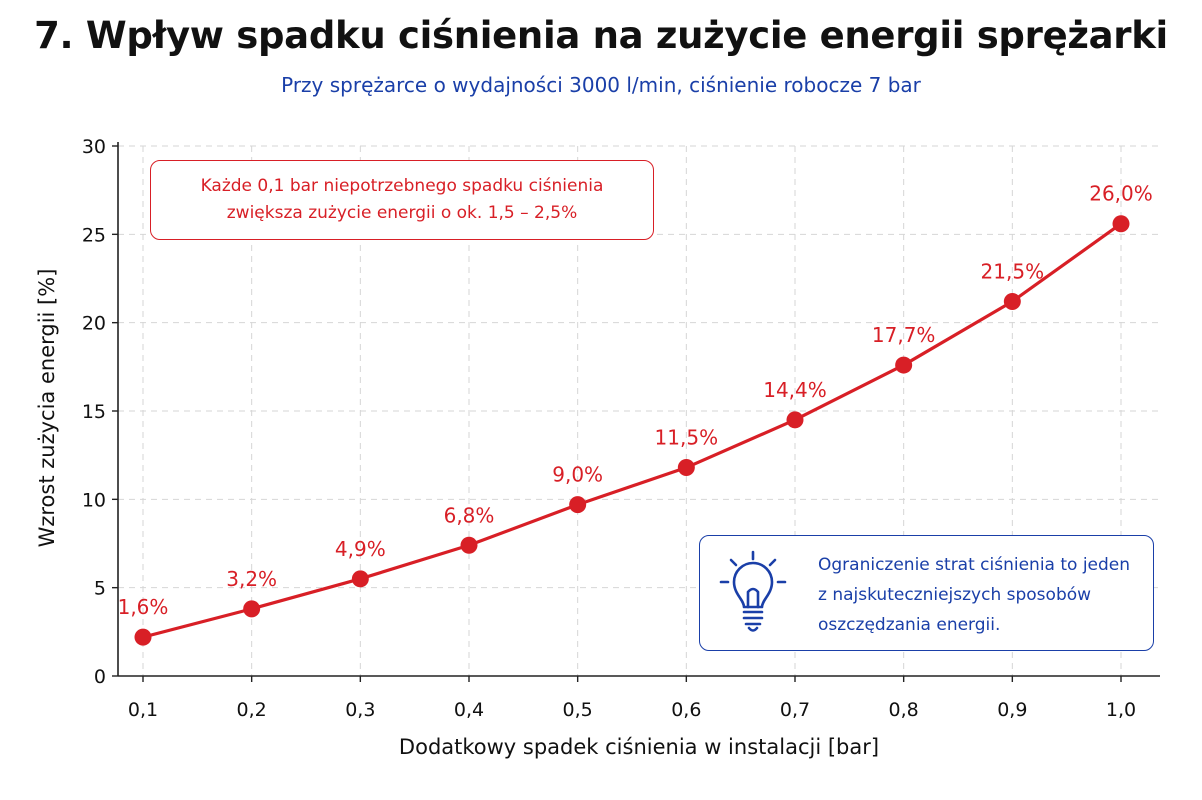 Image resolution: width=1202 pixels, height=800 pixels. What do you see at coordinates (753, 591) in the screenshot?
I see `lightbulb-icon` at bounding box center [753, 591].